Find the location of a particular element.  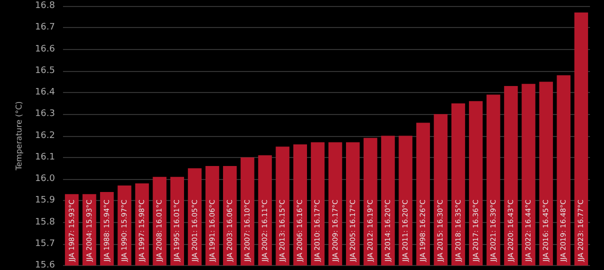

y-tick-label: 15.8 is located at coordinates (45, 222).